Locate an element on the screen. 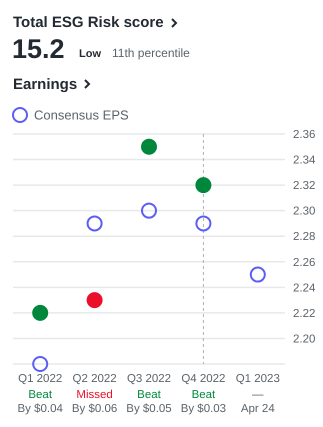 This screenshot has width=323, height=427. chart-title: Earnings is located at coordinates (45, 84).